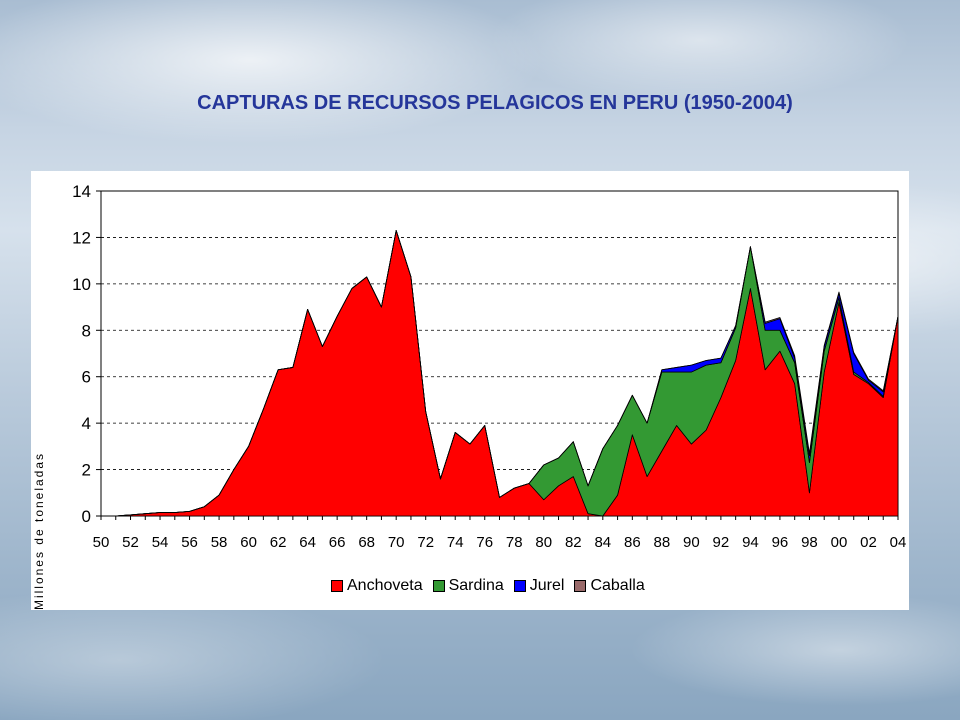 The width and height of the screenshot is (960, 720). What do you see at coordinates (81, 191) in the screenshot?
I see `y-tick-label: 14` at bounding box center [81, 191].